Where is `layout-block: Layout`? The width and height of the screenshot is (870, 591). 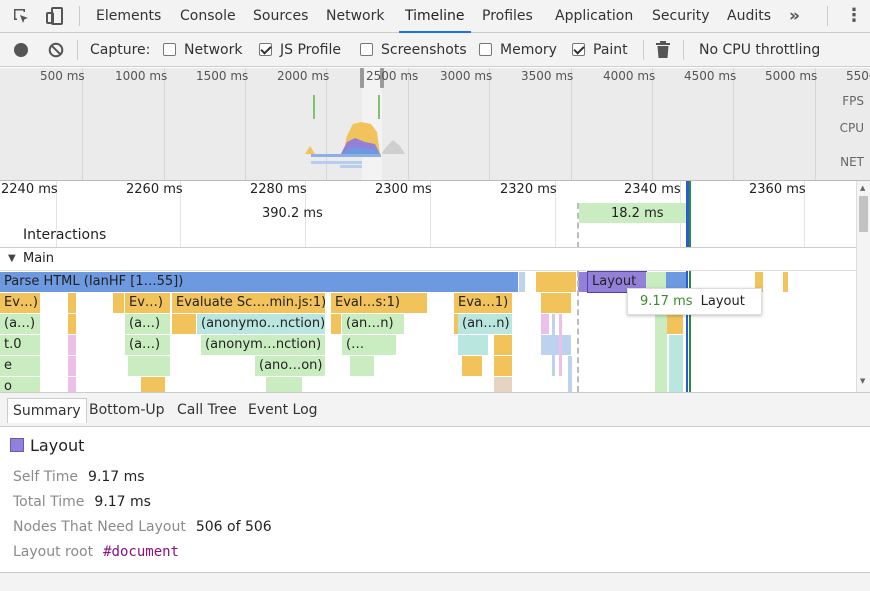 layout-block: Layout is located at coordinates (617, 282).